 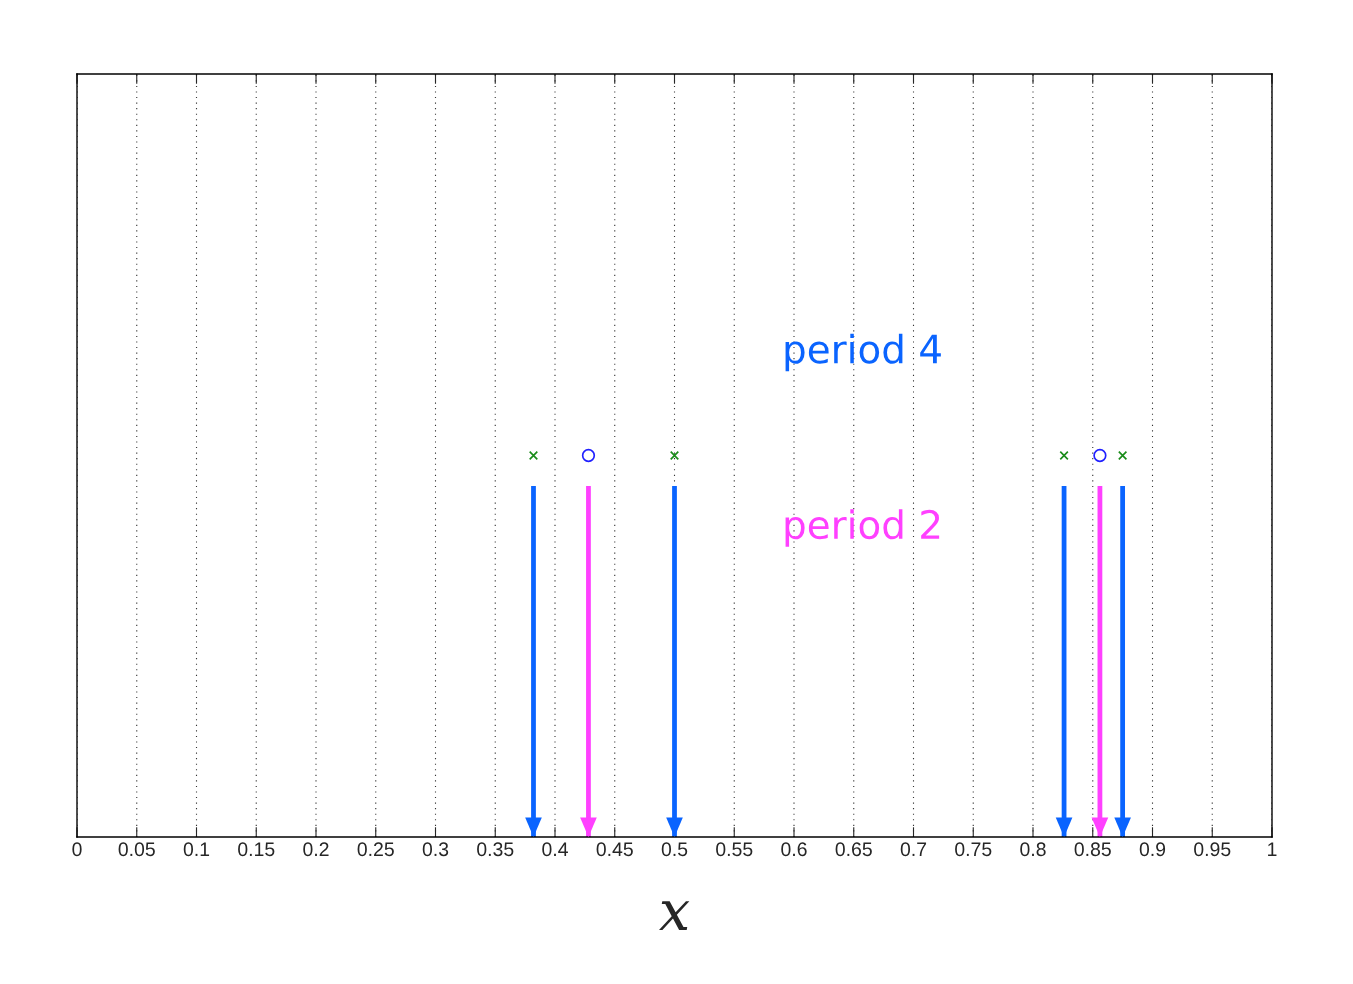 What do you see at coordinates (316, 849) in the screenshot?
I see `x-tick-label: 0.2` at bounding box center [316, 849].